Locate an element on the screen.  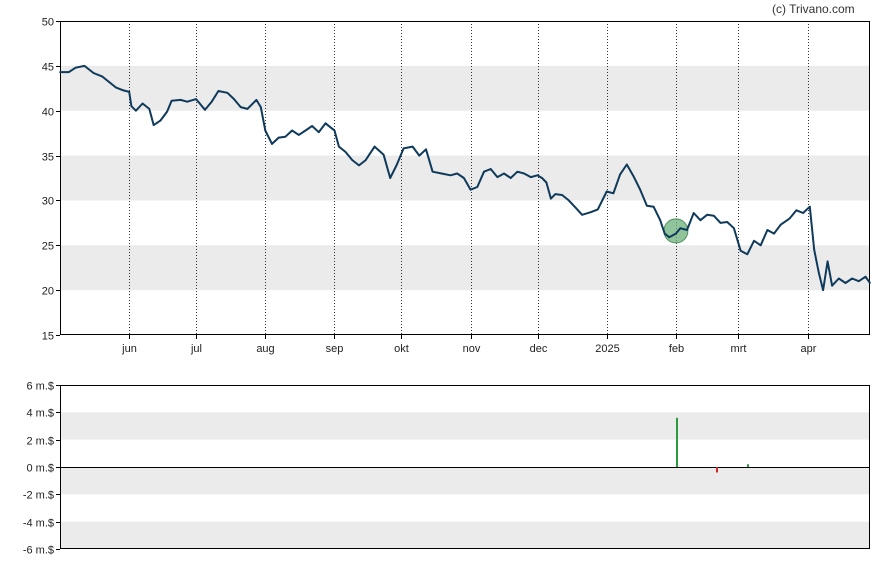
y-tick-label: 15 is located at coordinates (48, 337).